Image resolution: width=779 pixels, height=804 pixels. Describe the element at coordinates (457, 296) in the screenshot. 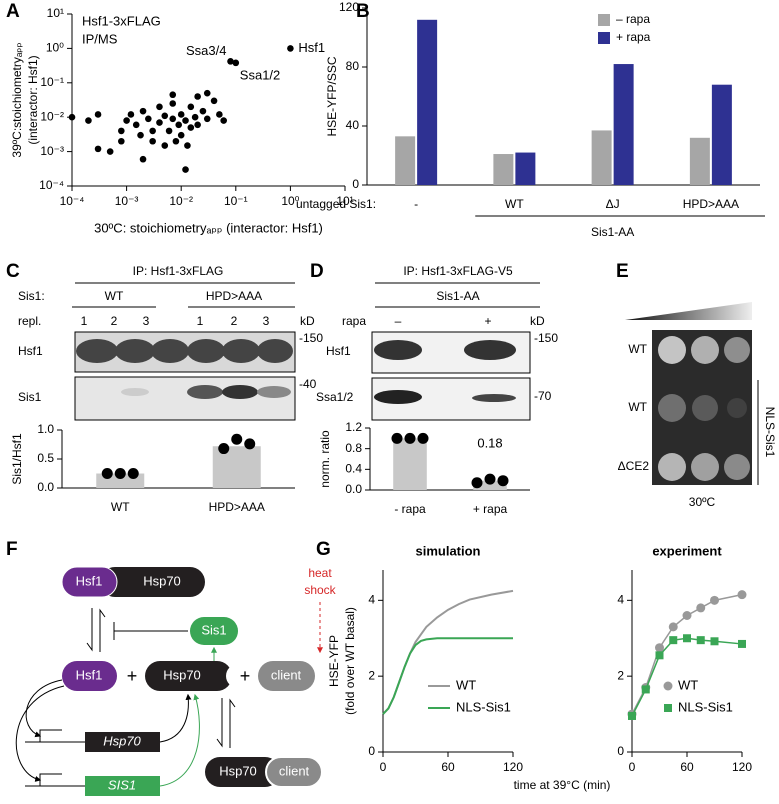

I see `group-label: Sis1-AA` at that location.